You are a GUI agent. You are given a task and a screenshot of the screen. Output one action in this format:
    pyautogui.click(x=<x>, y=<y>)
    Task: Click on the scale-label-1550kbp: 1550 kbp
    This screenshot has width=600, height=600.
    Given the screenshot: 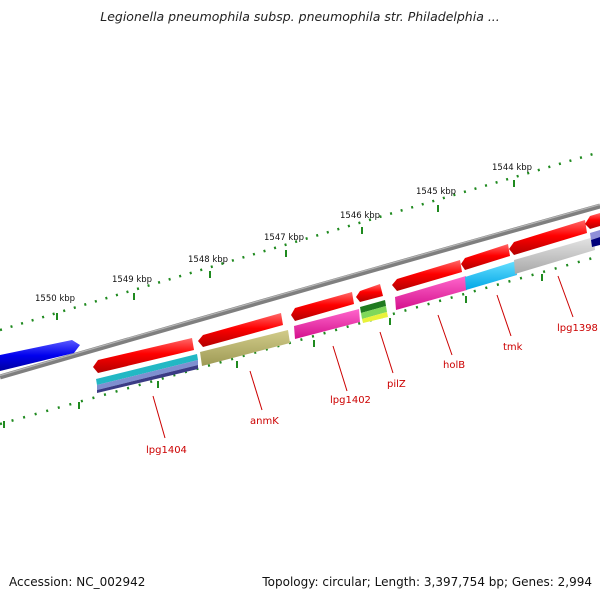 What is the action you would take?
    pyautogui.click(x=55, y=299)
    